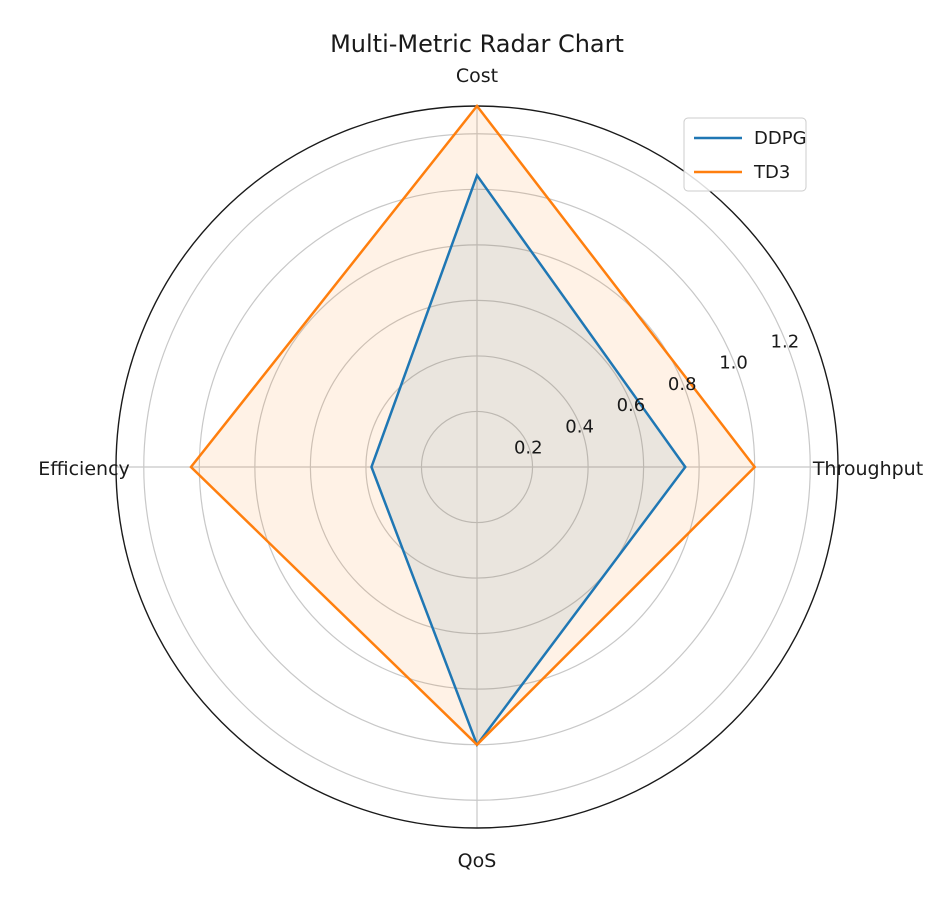 Image resolution: width=935 pixels, height=907 pixels. I want to click on radial-tick-labels: 0.2 0.4 0.6 0.8 1.0 1.2, so click(656, 394).